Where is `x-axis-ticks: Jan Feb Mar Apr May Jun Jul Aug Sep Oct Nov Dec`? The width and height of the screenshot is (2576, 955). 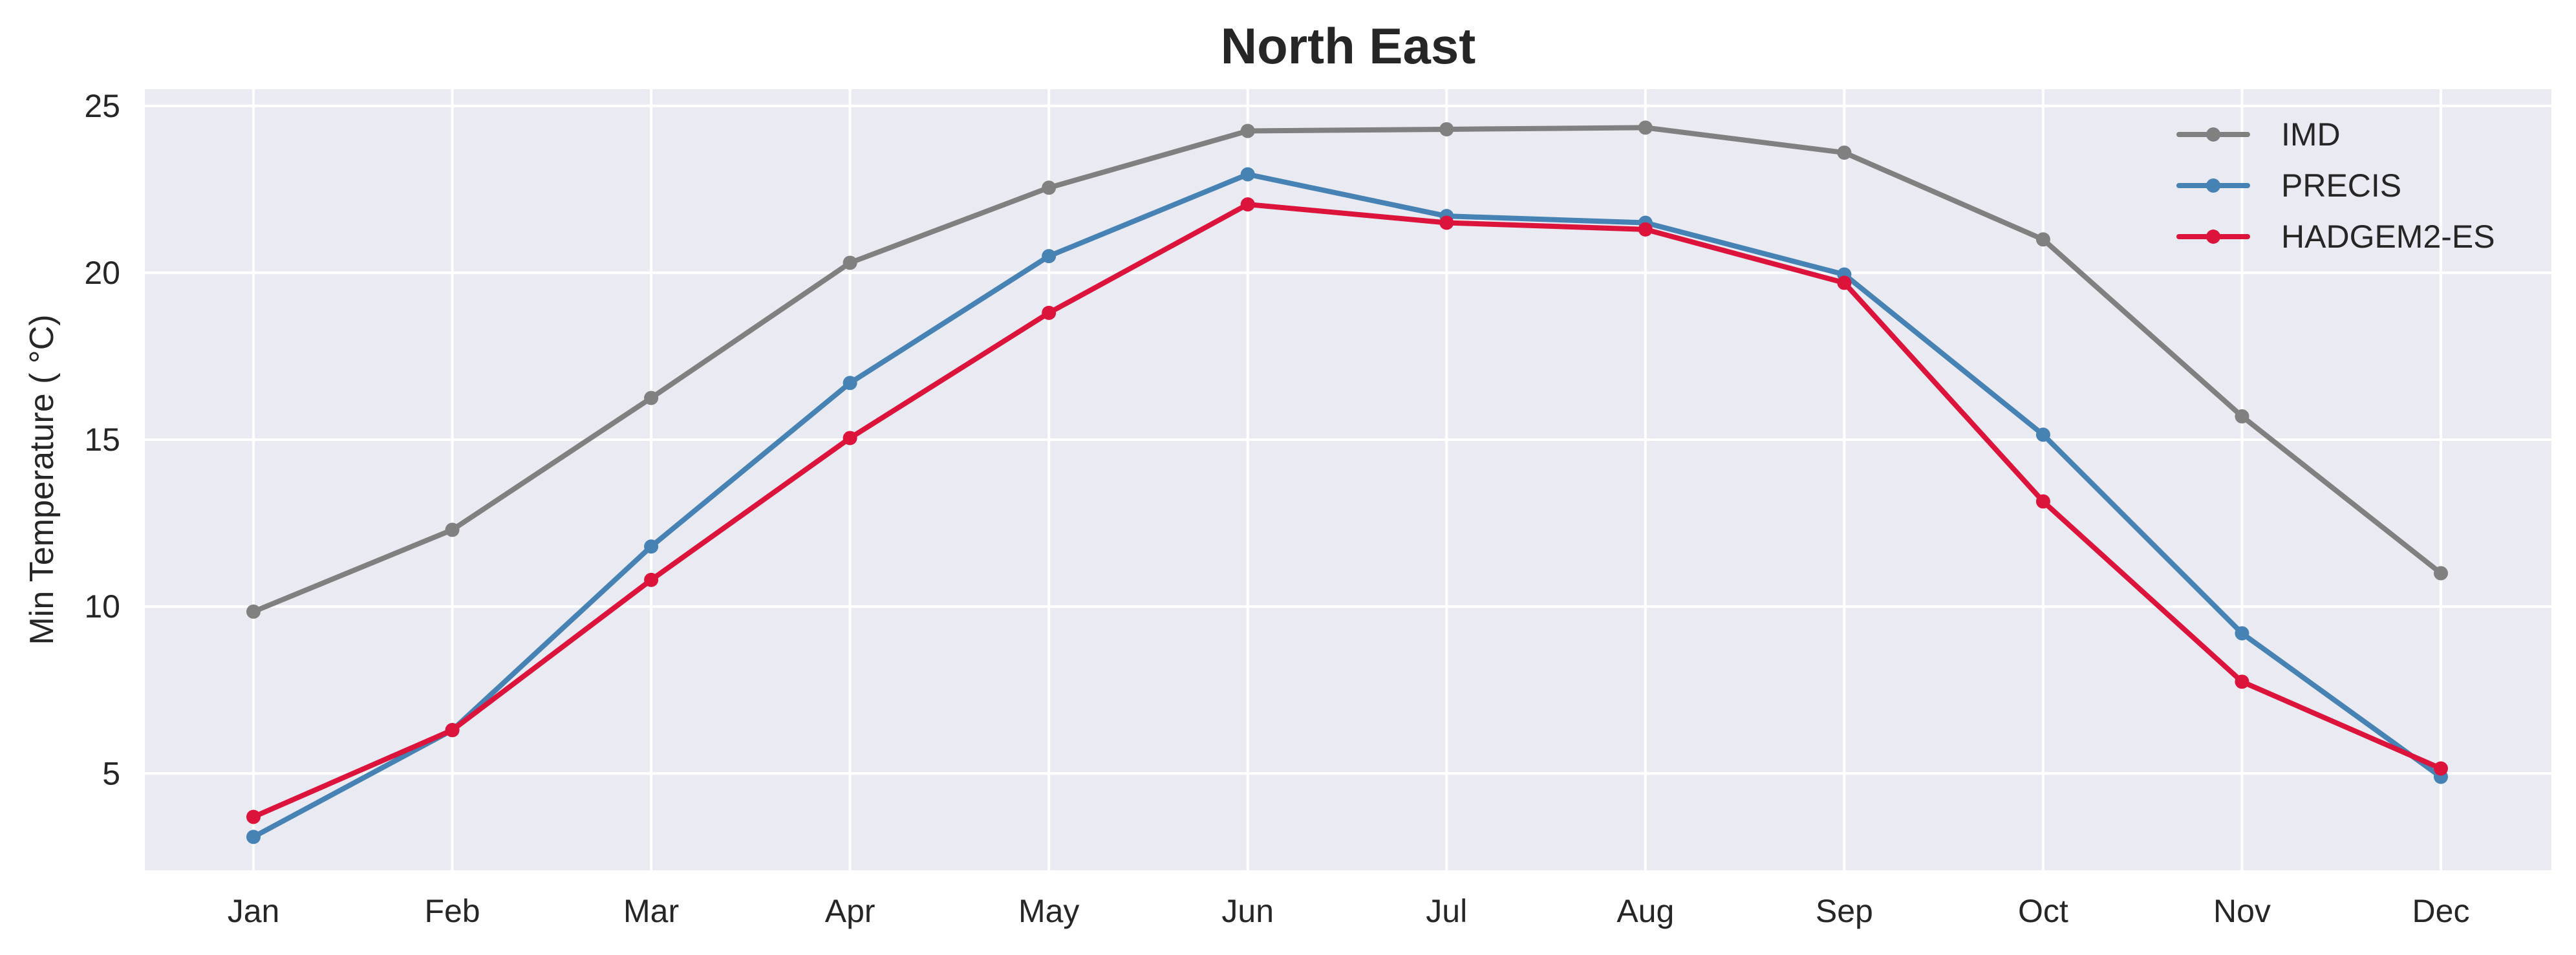
x-axis-ticks: Jan Feb Mar Apr May Jun Jul Aug Sep Oct Nov Dec is located at coordinates (1349, 911).